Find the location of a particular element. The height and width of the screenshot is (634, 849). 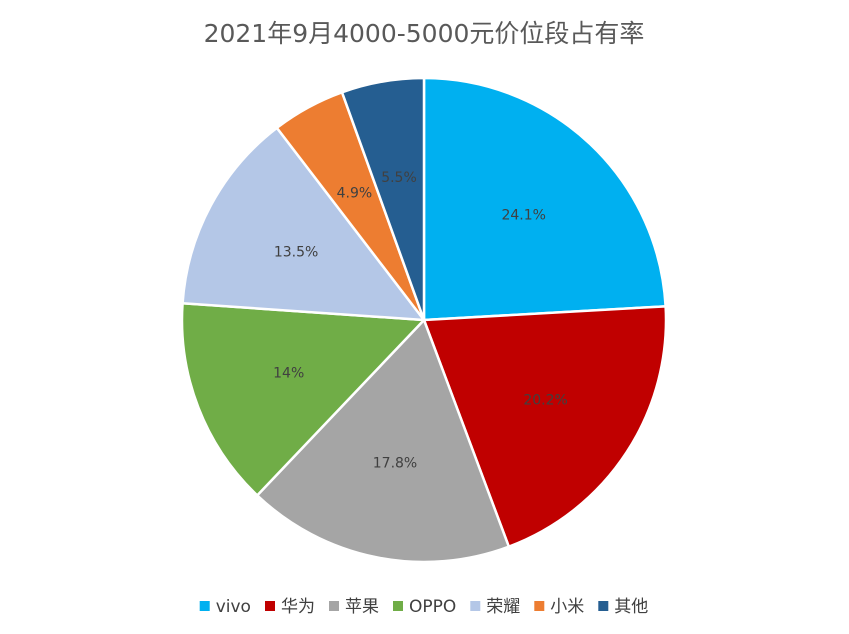

slice-data-label: 14% is located at coordinates (288, 374).